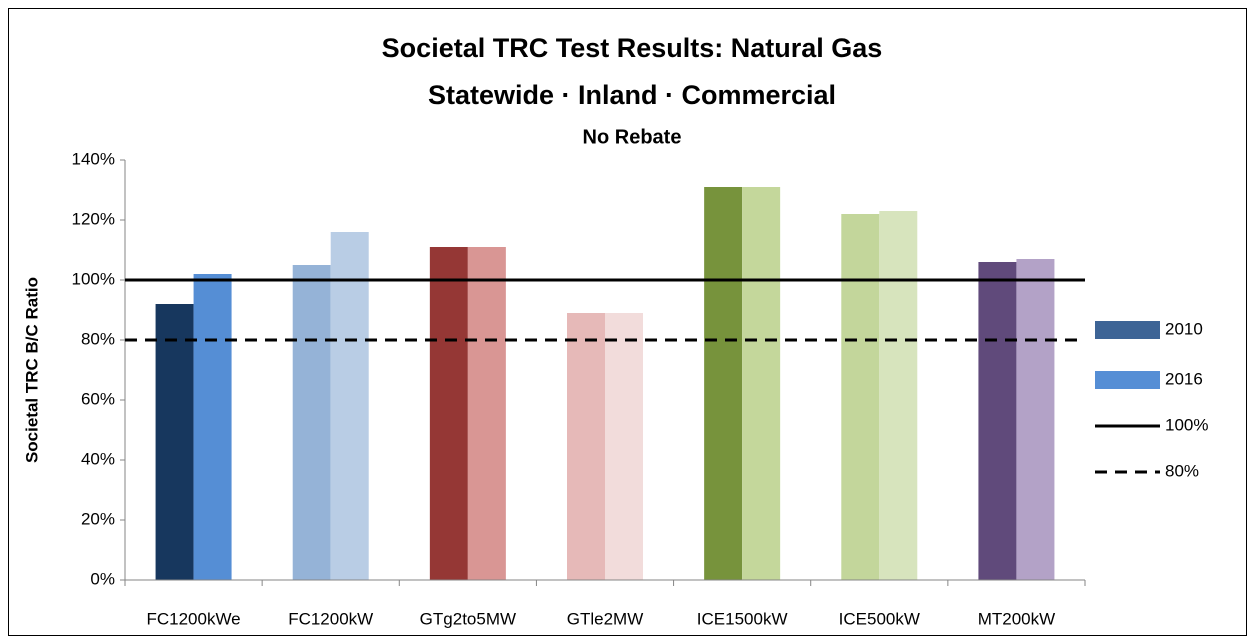 The height and width of the screenshot is (644, 1255). What do you see at coordinates (632, 137) in the screenshot?
I see `chart-subtitle-2: No Rebate` at bounding box center [632, 137].